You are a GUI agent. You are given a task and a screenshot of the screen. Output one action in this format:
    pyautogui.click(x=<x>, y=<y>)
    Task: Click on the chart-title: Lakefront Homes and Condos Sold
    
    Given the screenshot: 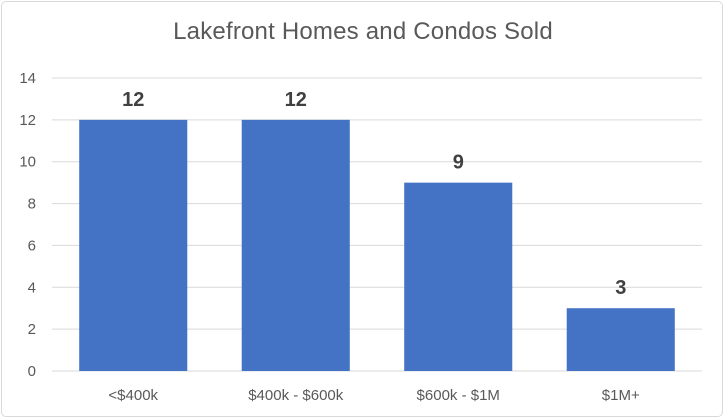 What is the action you would take?
    pyautogui.click(x=363, y=31)
    